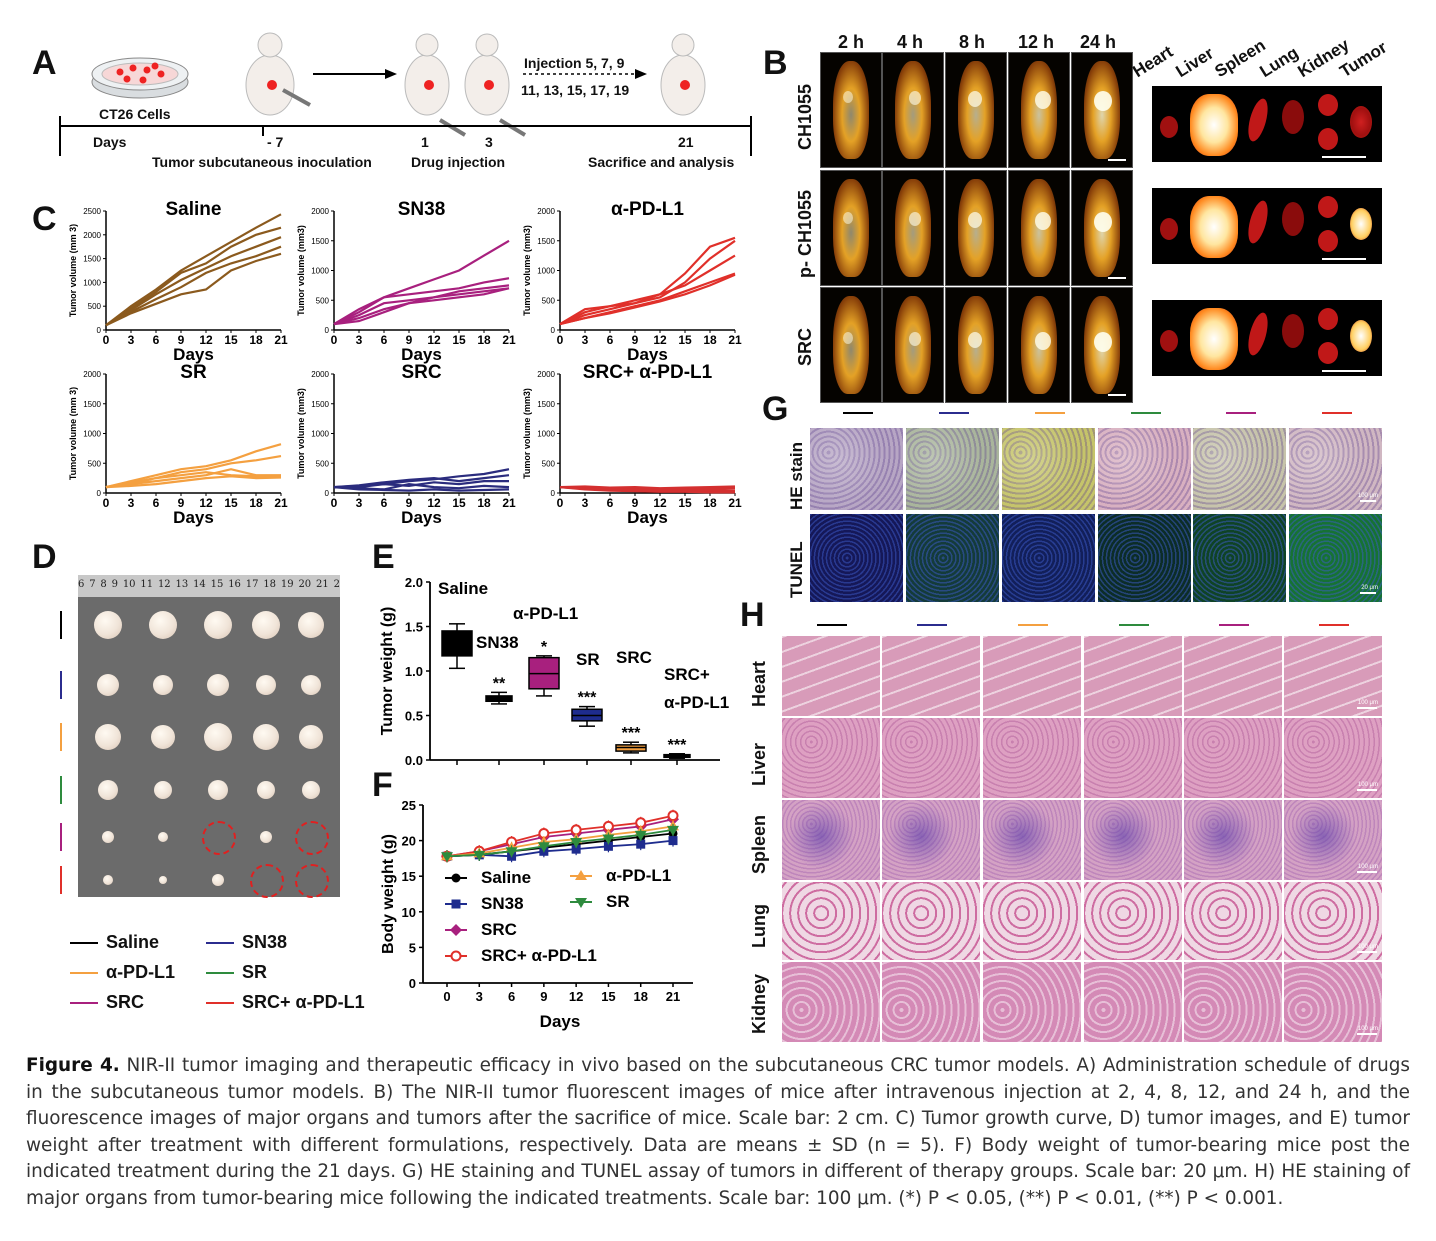  What do you see at coordinates (661, 162) in the screenshot?
I see `timeline-label: Sacrifice and analysis` at bounding box center [661, 162].